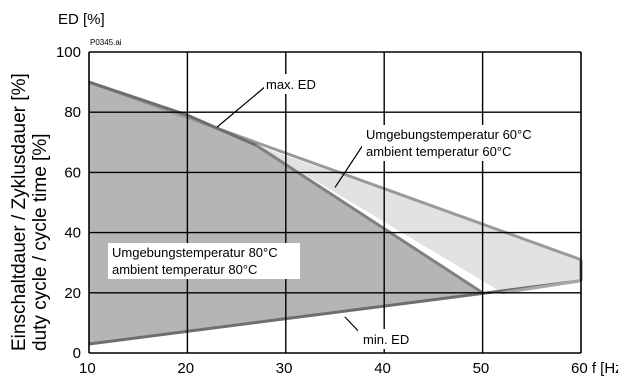  Describe the element at coordinates (87, 368) in the screenshot. I see `x-tick-label: 10` at that location.